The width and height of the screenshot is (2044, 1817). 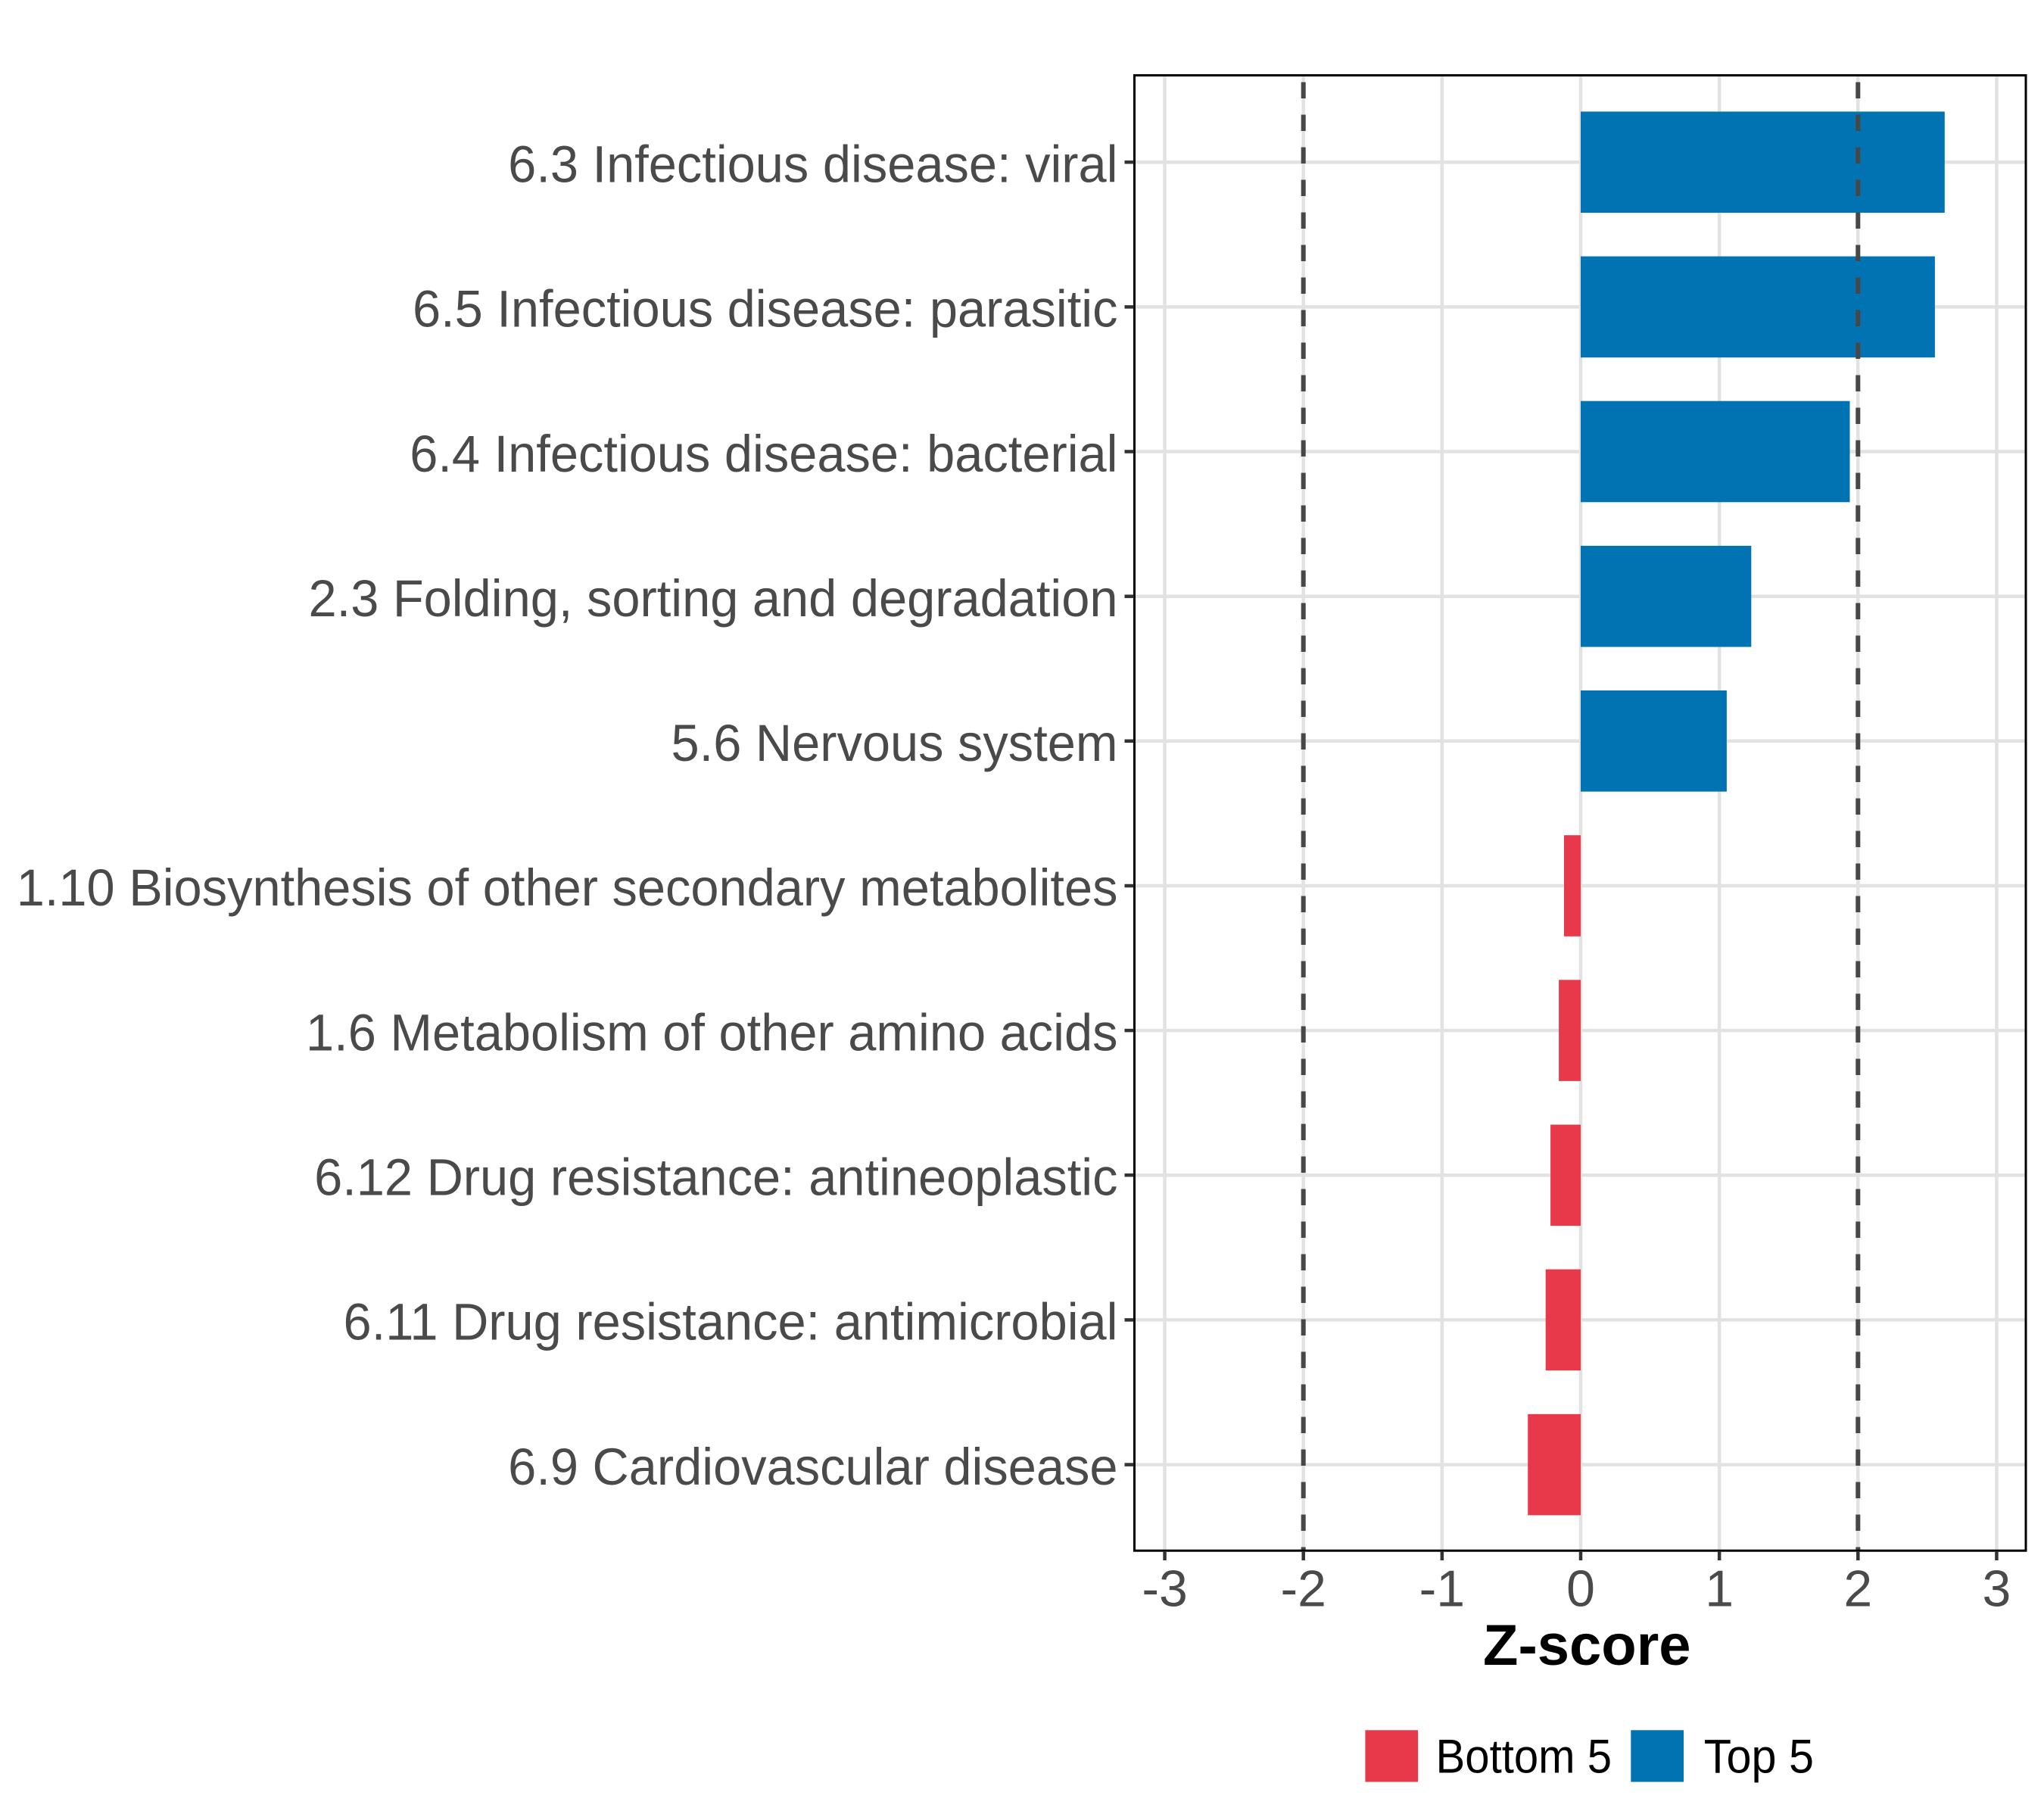 What do you see at coordinates (1719, 1589) in the screenshot?
I see `svg-text: 1` at bounding box center [1719, 1589].